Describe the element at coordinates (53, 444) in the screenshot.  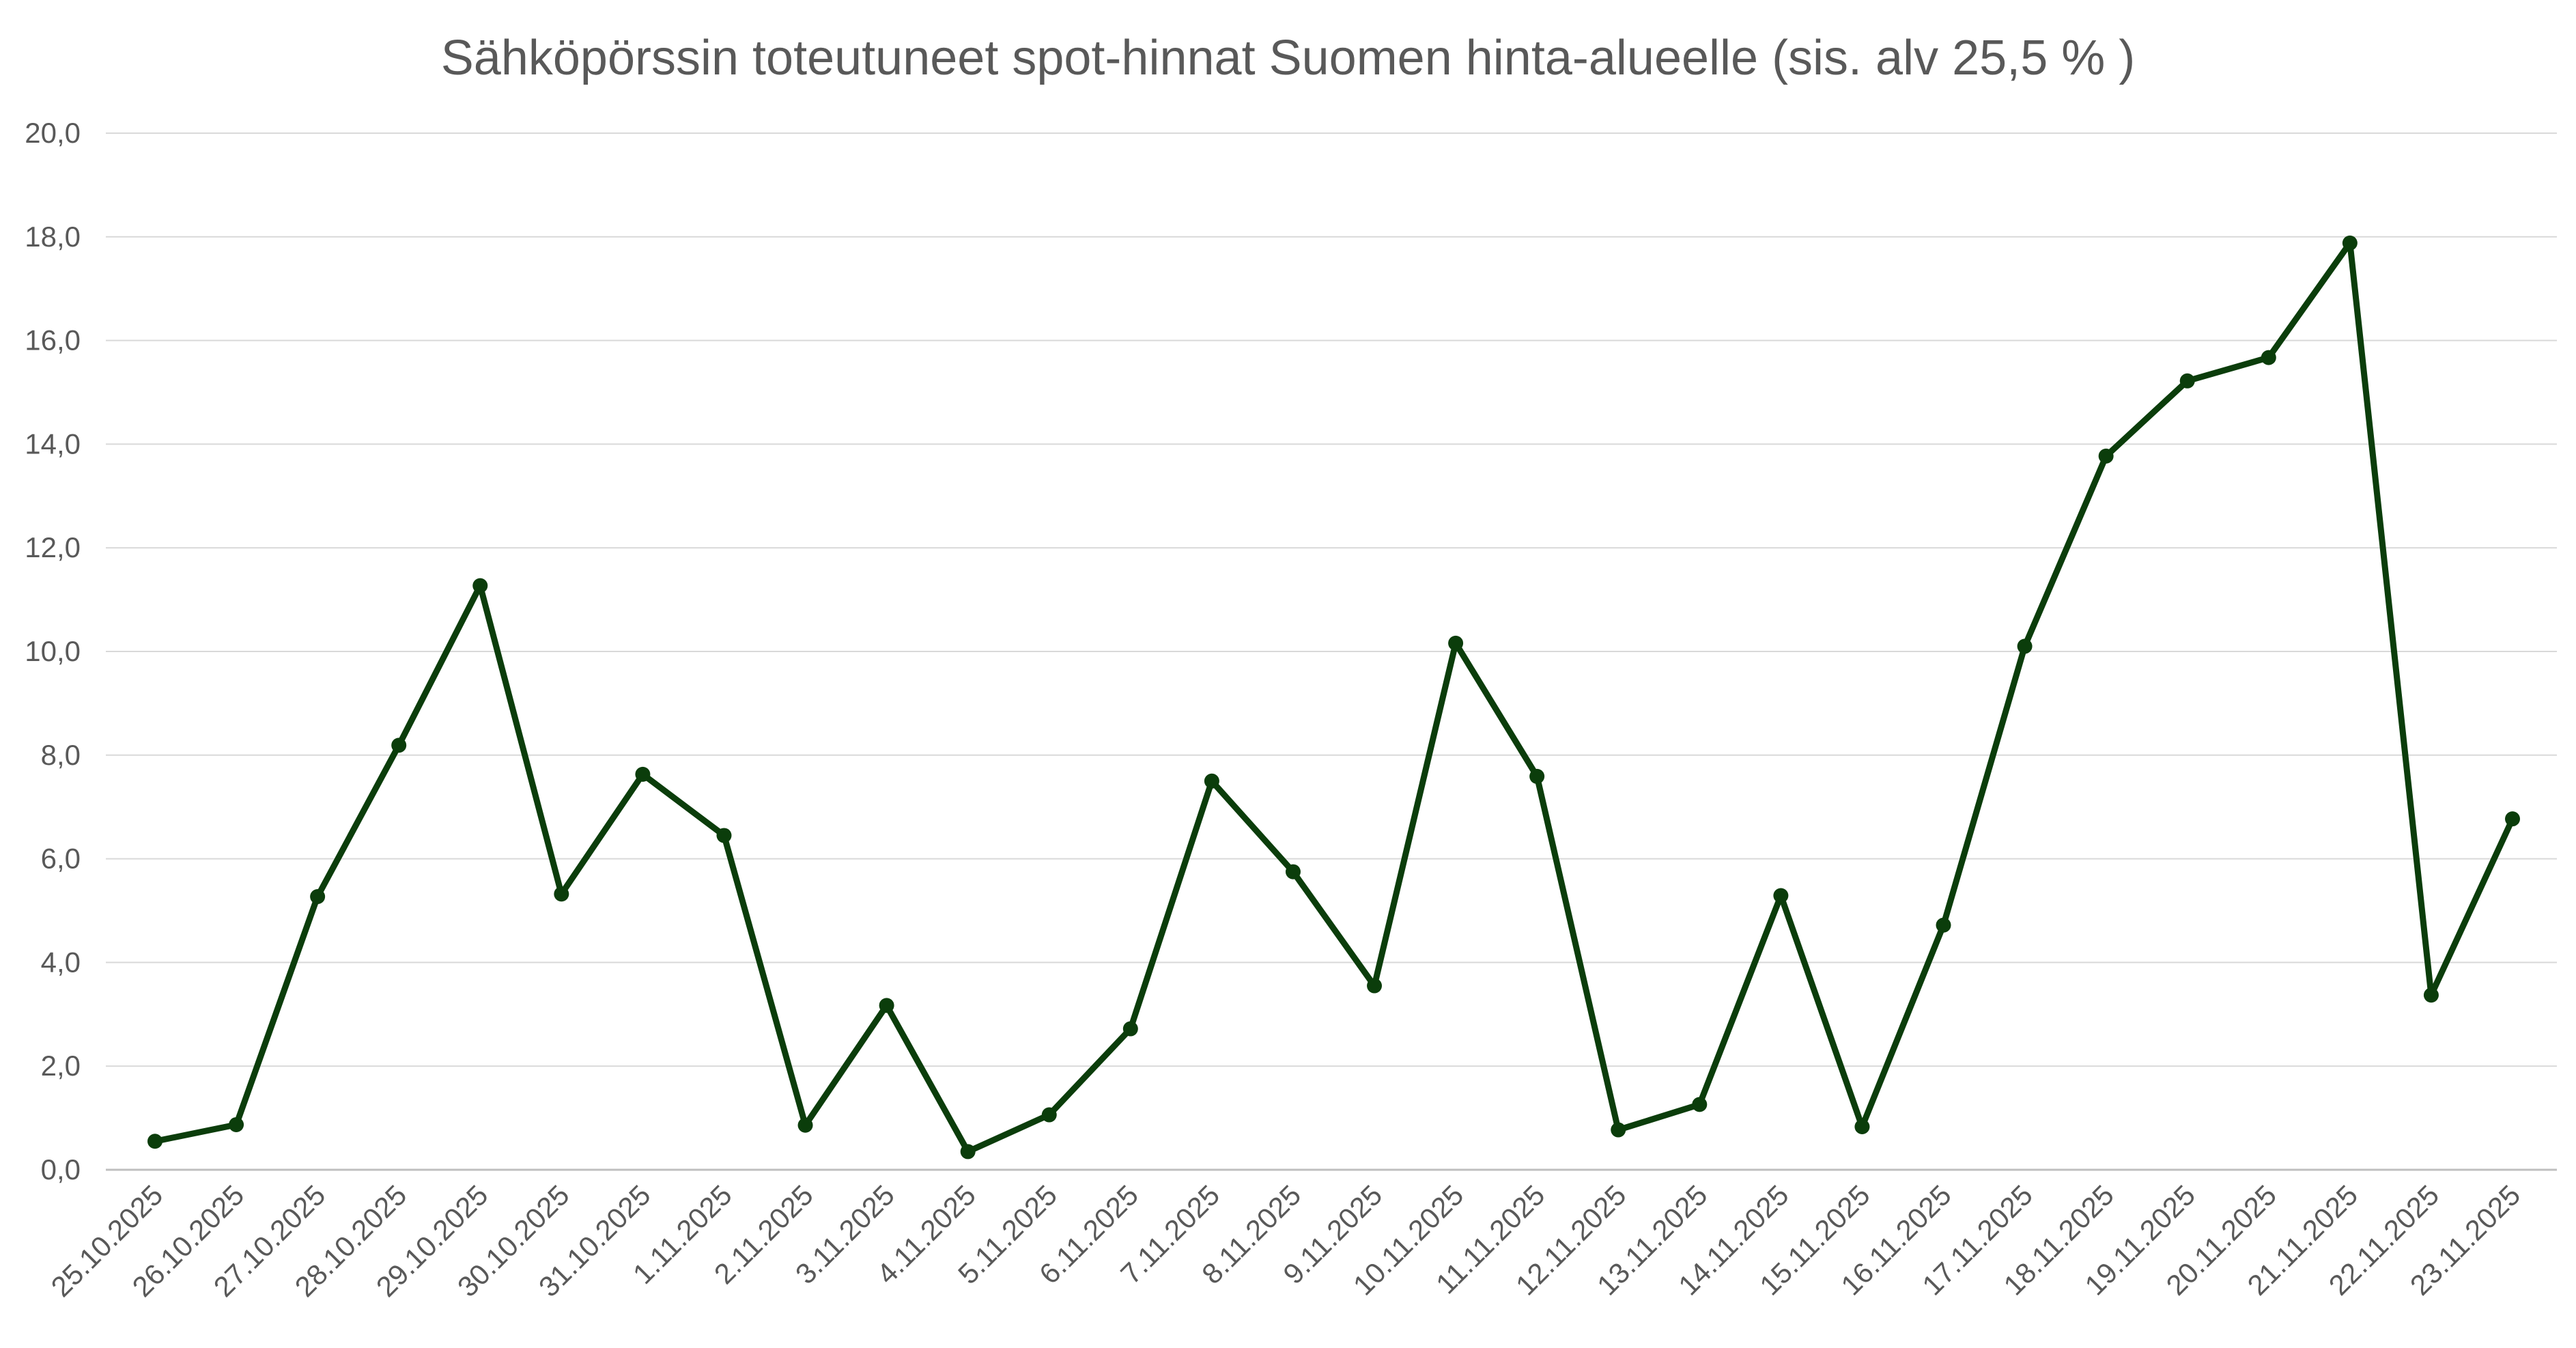
I see `y-tick-label: 14,0` at that location.